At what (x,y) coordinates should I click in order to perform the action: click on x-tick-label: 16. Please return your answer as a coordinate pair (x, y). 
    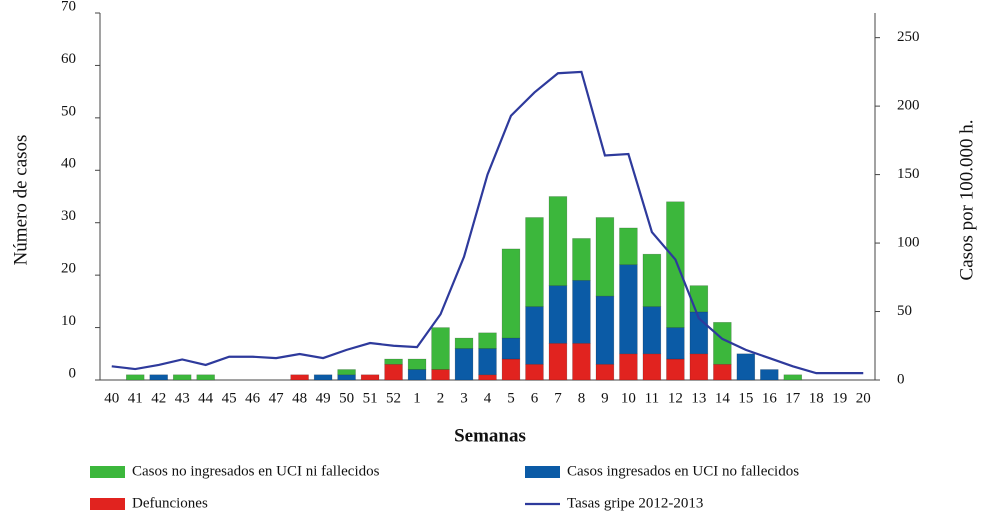
    Looking at the image, I should click on (770, 398).